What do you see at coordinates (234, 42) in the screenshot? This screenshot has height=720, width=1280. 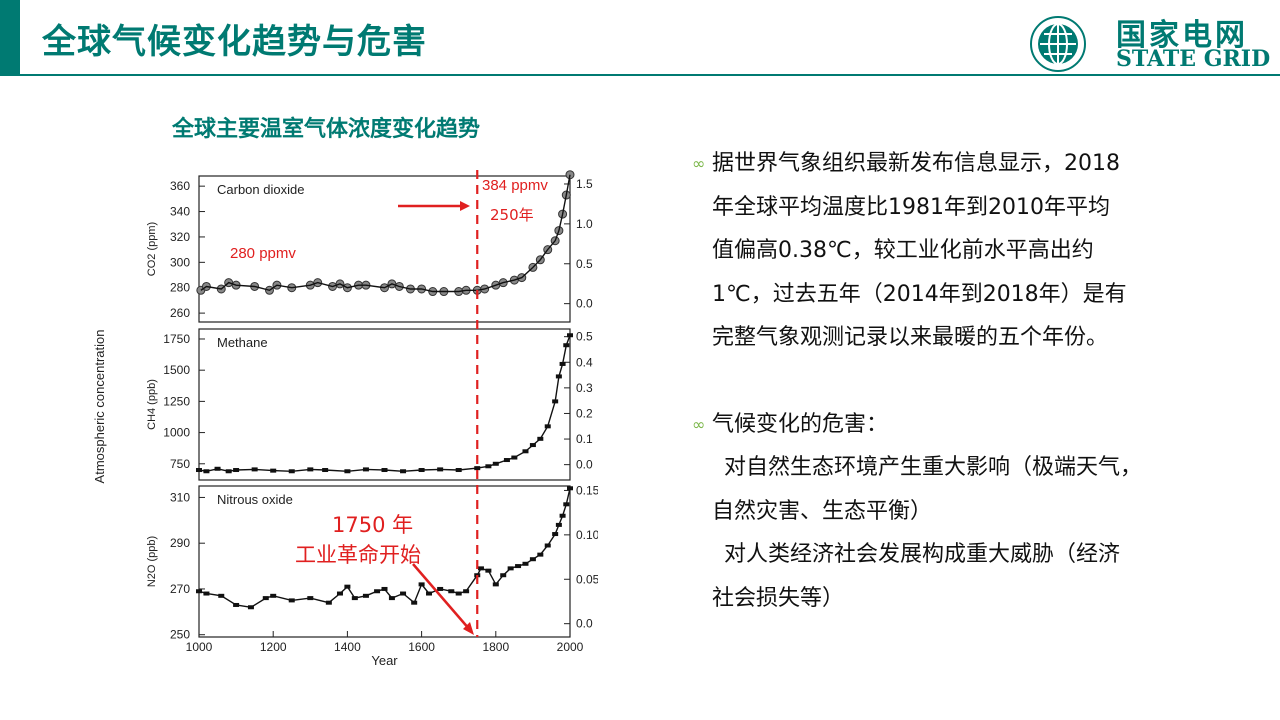 I see `page-title: 全球气候变化趋势与危害` at bounding box center [234, 42].